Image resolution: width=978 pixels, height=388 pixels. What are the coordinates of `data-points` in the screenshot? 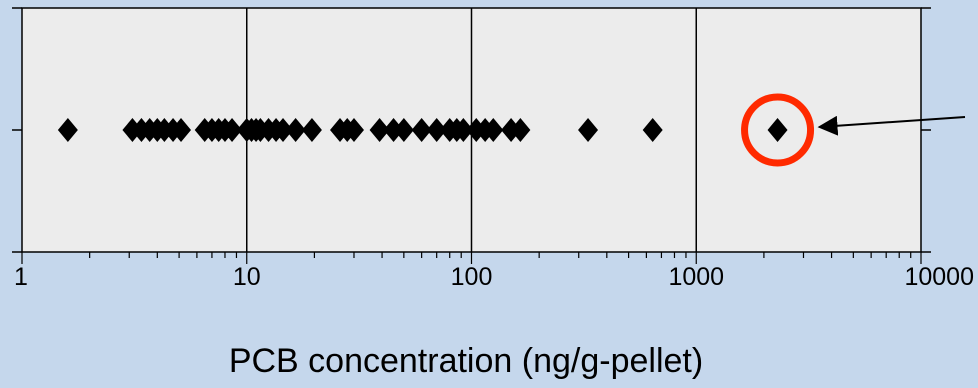 It's located at (422, 130).